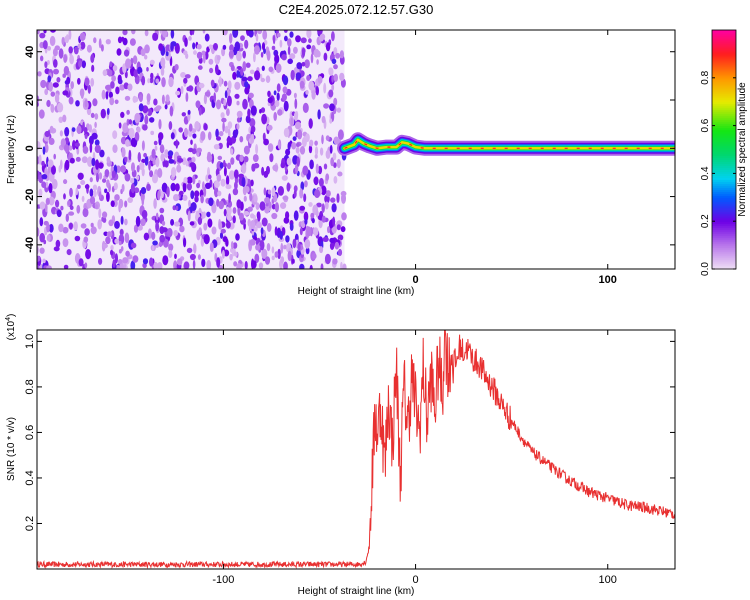  Describe the element at coordinates (223, 580) in the screenshot. I see `x-tick-label: -100` at that location.